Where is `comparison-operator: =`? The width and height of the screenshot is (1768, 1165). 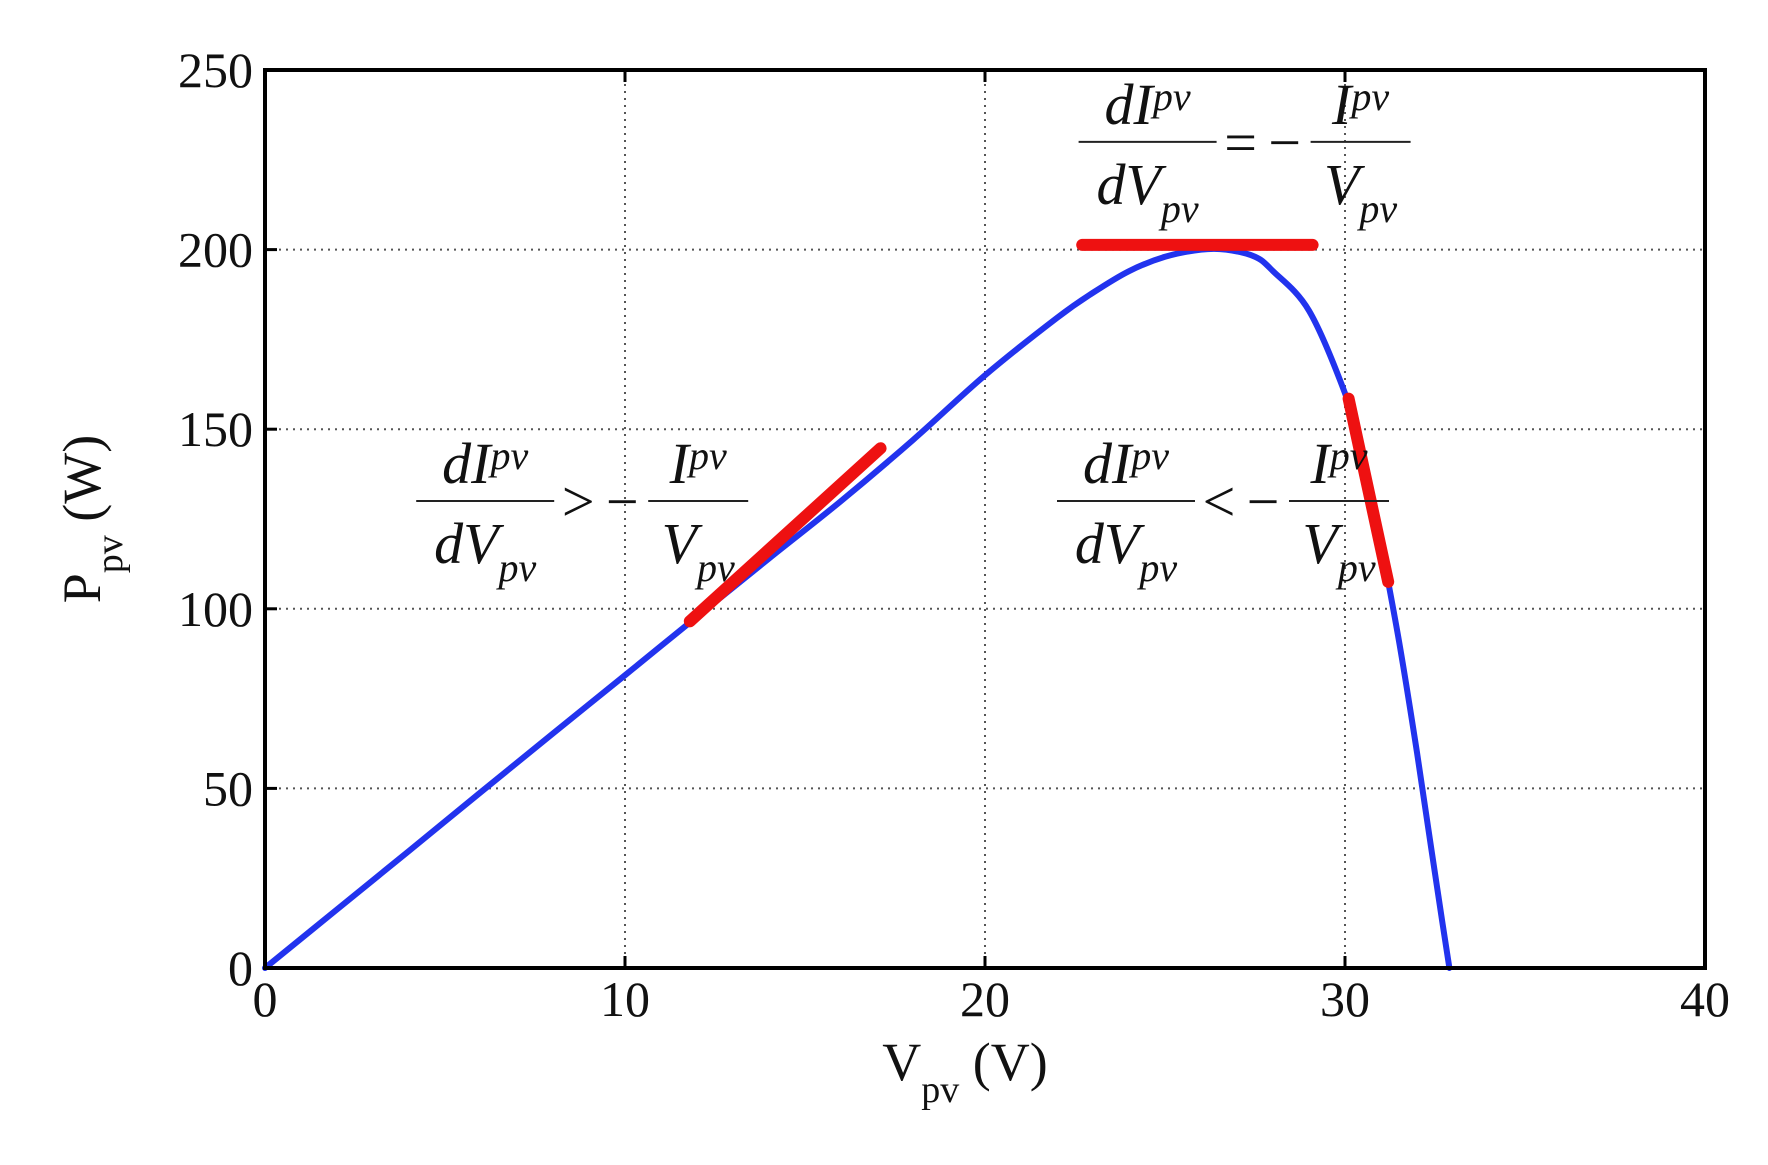 comparison-operator: = is located at coordinates (1240, 142).